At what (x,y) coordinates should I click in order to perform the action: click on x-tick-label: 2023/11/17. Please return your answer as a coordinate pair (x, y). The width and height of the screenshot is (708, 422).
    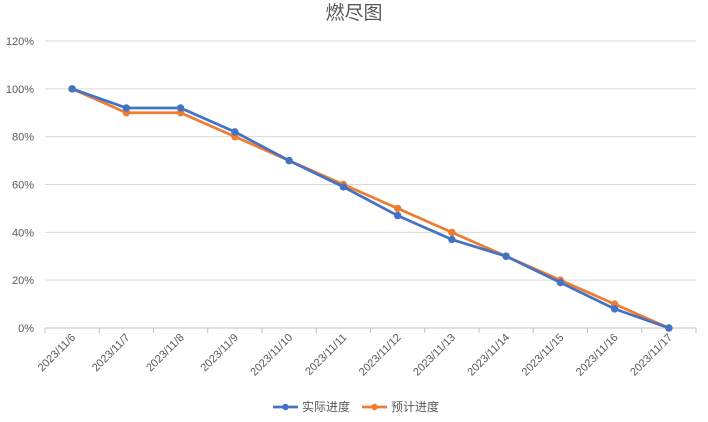
    Looking at the image, I should click on (651, 355).